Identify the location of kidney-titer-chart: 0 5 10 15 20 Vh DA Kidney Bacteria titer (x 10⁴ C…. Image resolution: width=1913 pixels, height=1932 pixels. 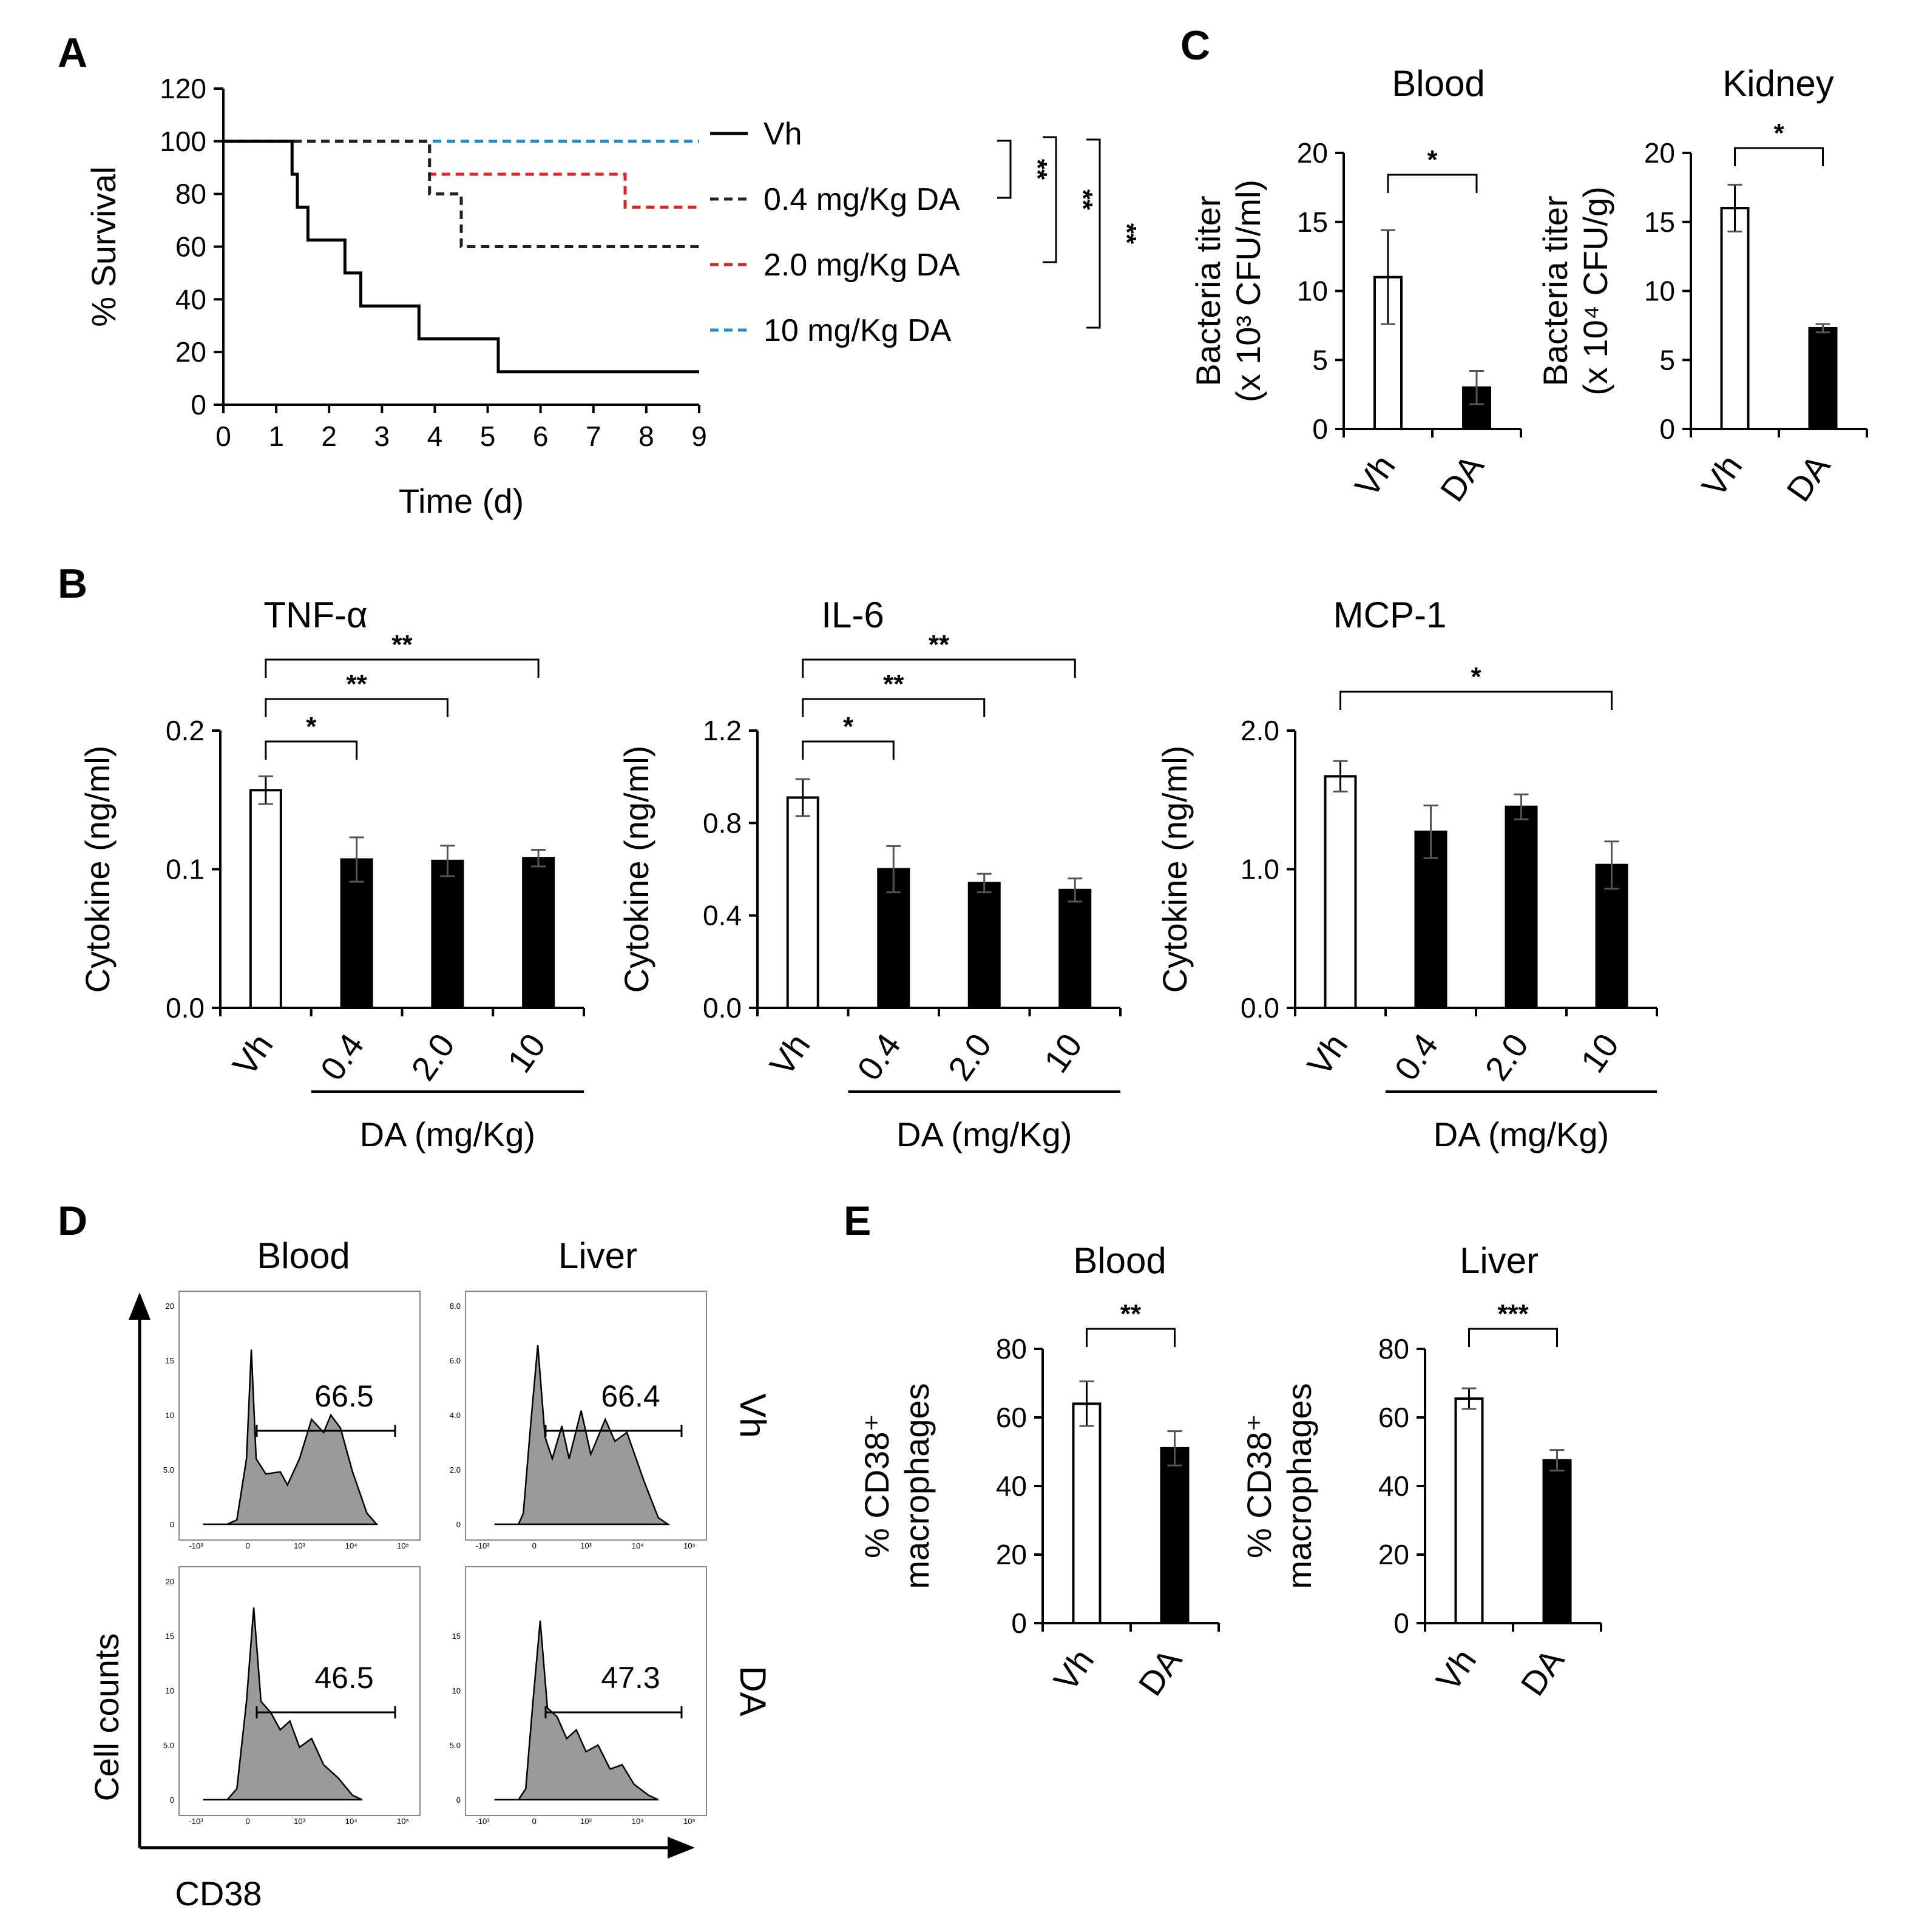
(1702, 285).